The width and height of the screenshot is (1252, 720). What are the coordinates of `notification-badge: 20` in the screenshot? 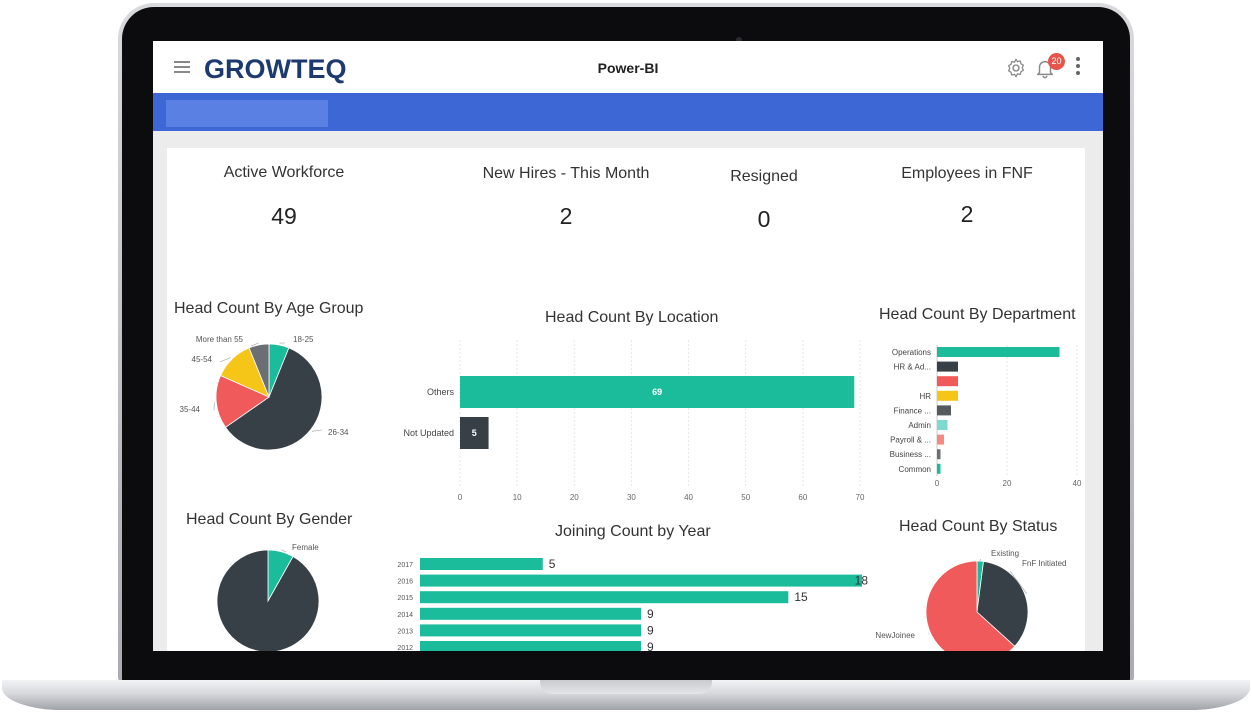 It's located at (1056, 61).